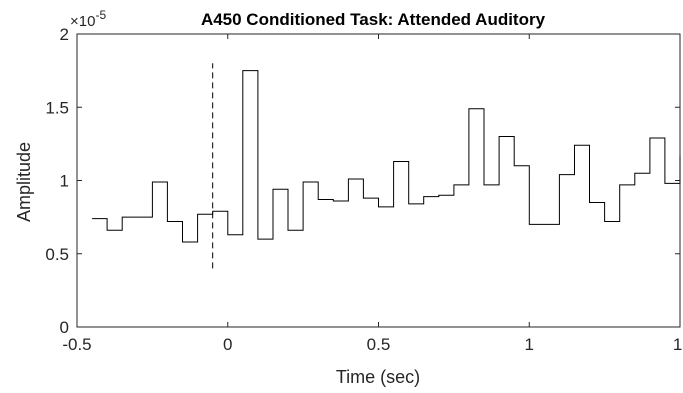 The width and height of the screenshot is (683, 393). I want to click on y-tick-label: 0, so click(64, 327).